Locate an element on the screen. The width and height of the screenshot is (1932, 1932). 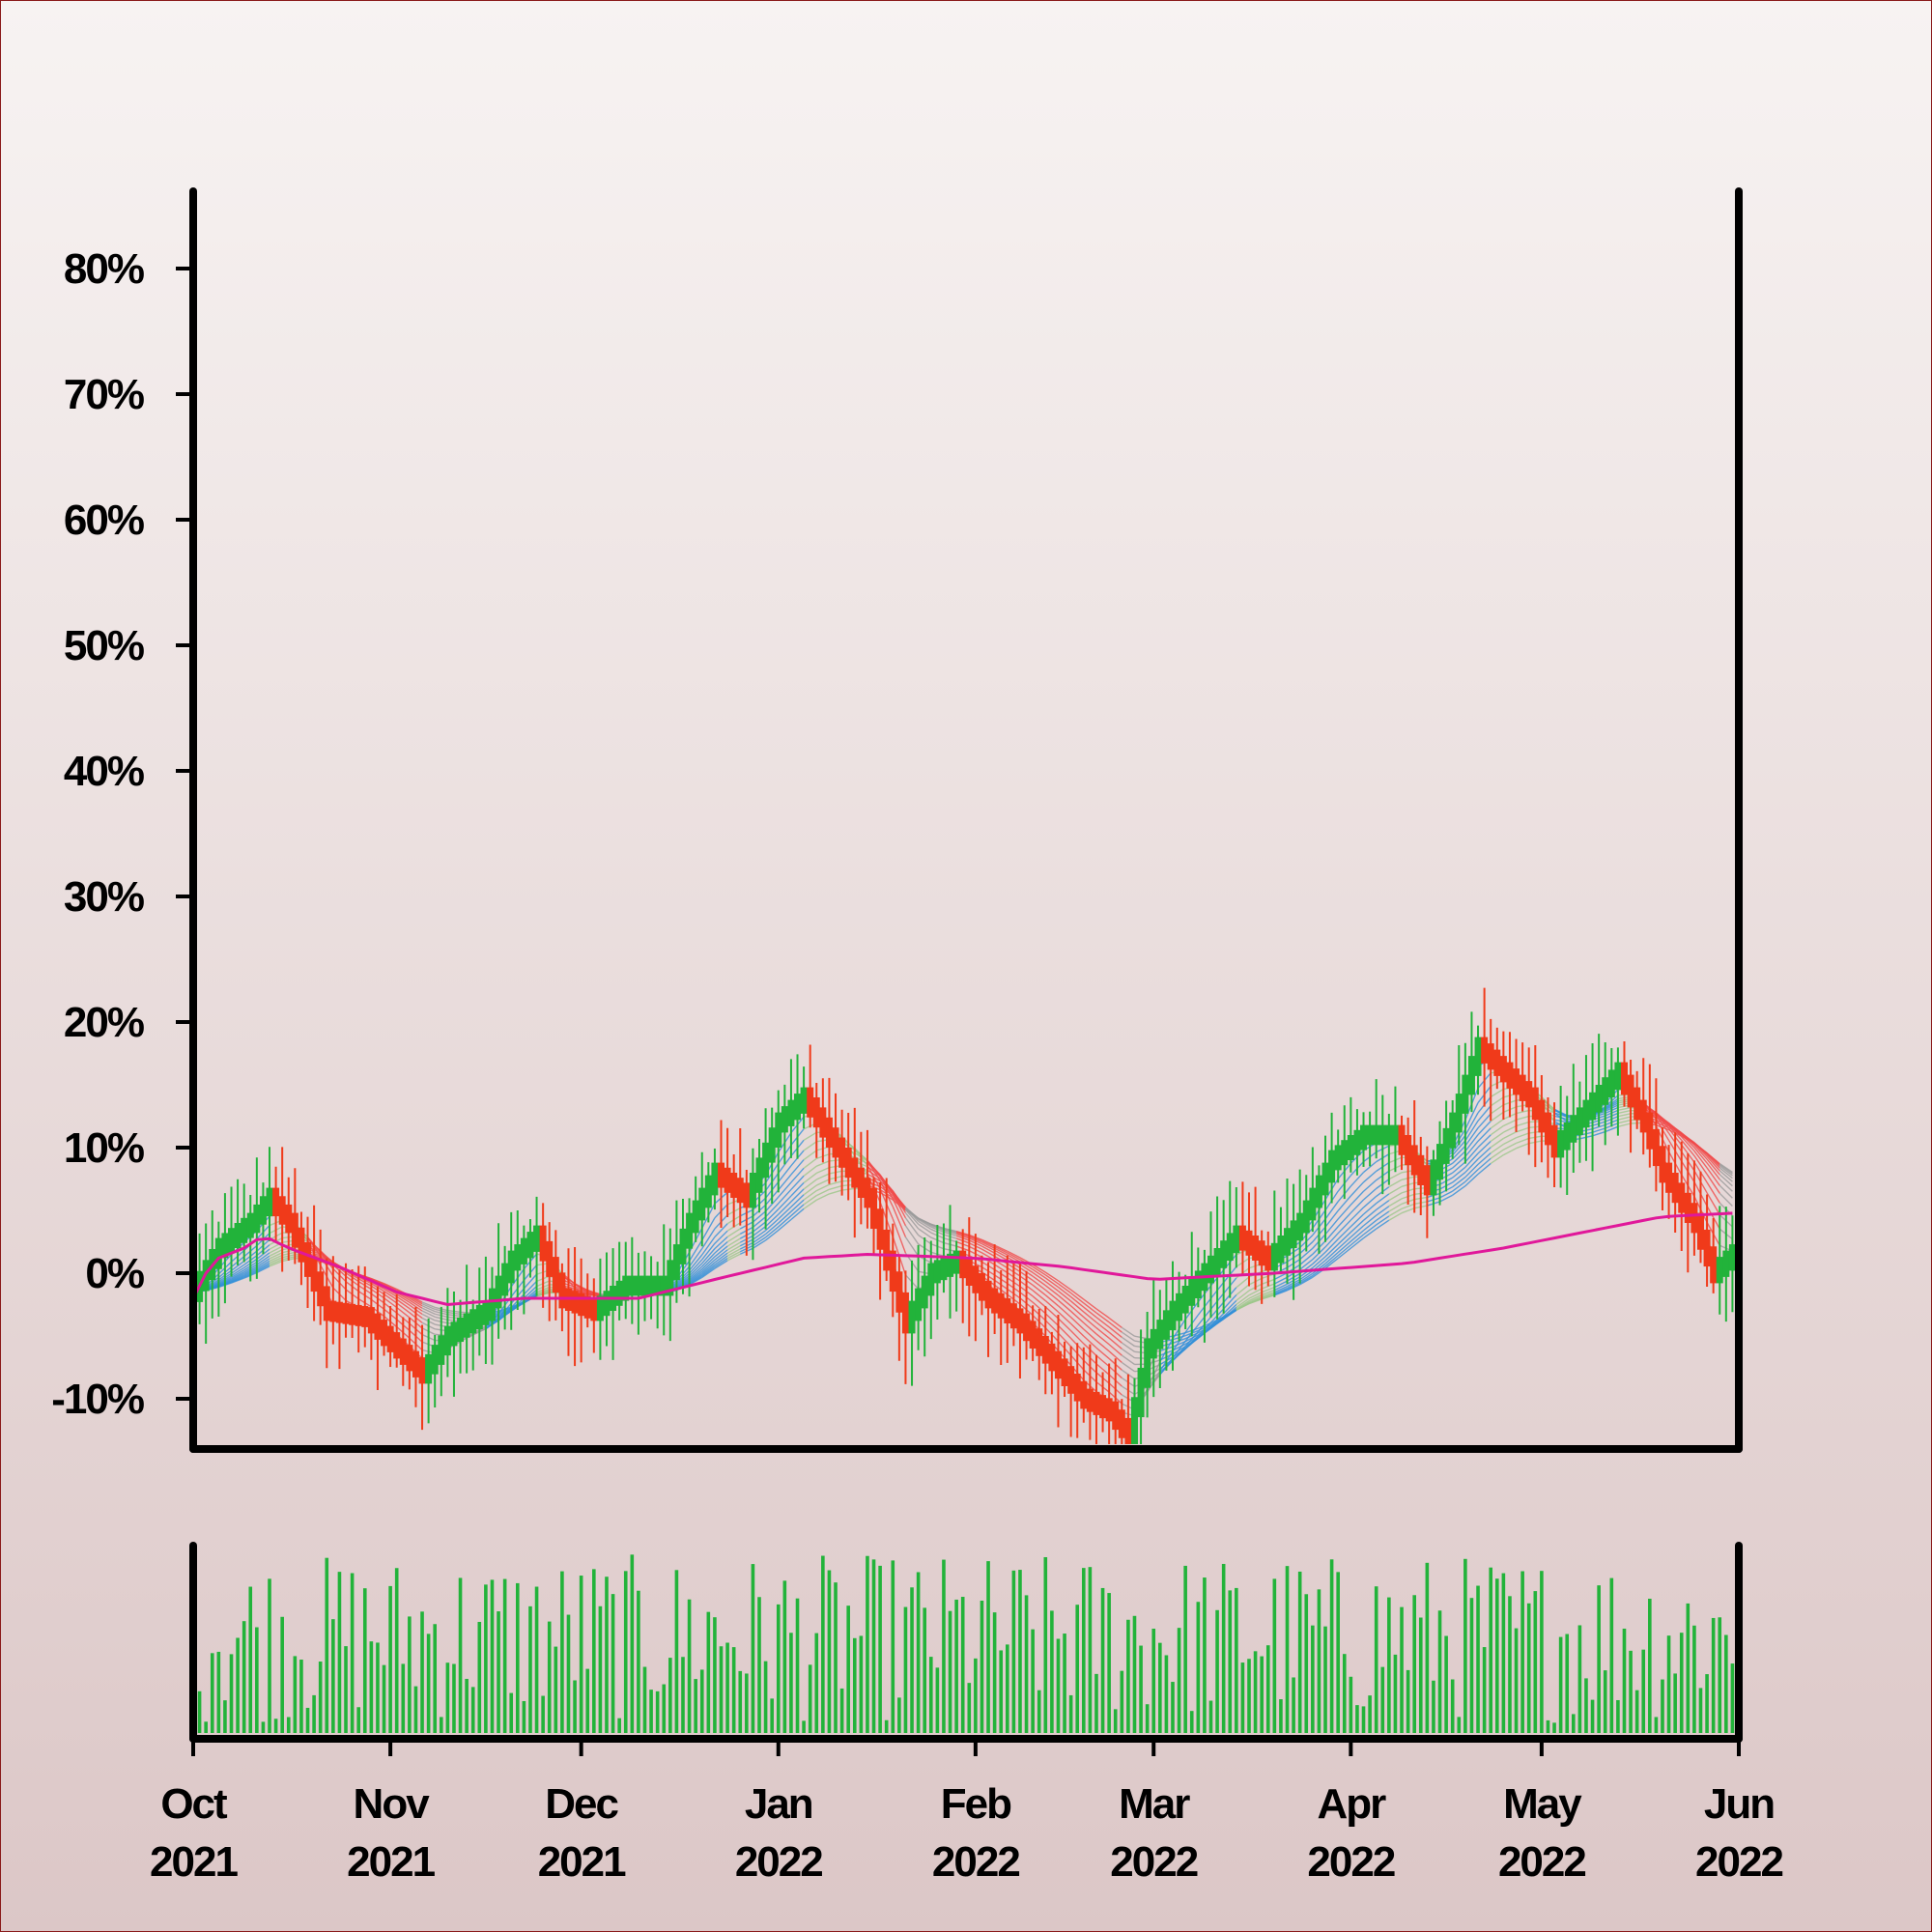
y-tick-label: 30% is located at coordinates (104, 897).